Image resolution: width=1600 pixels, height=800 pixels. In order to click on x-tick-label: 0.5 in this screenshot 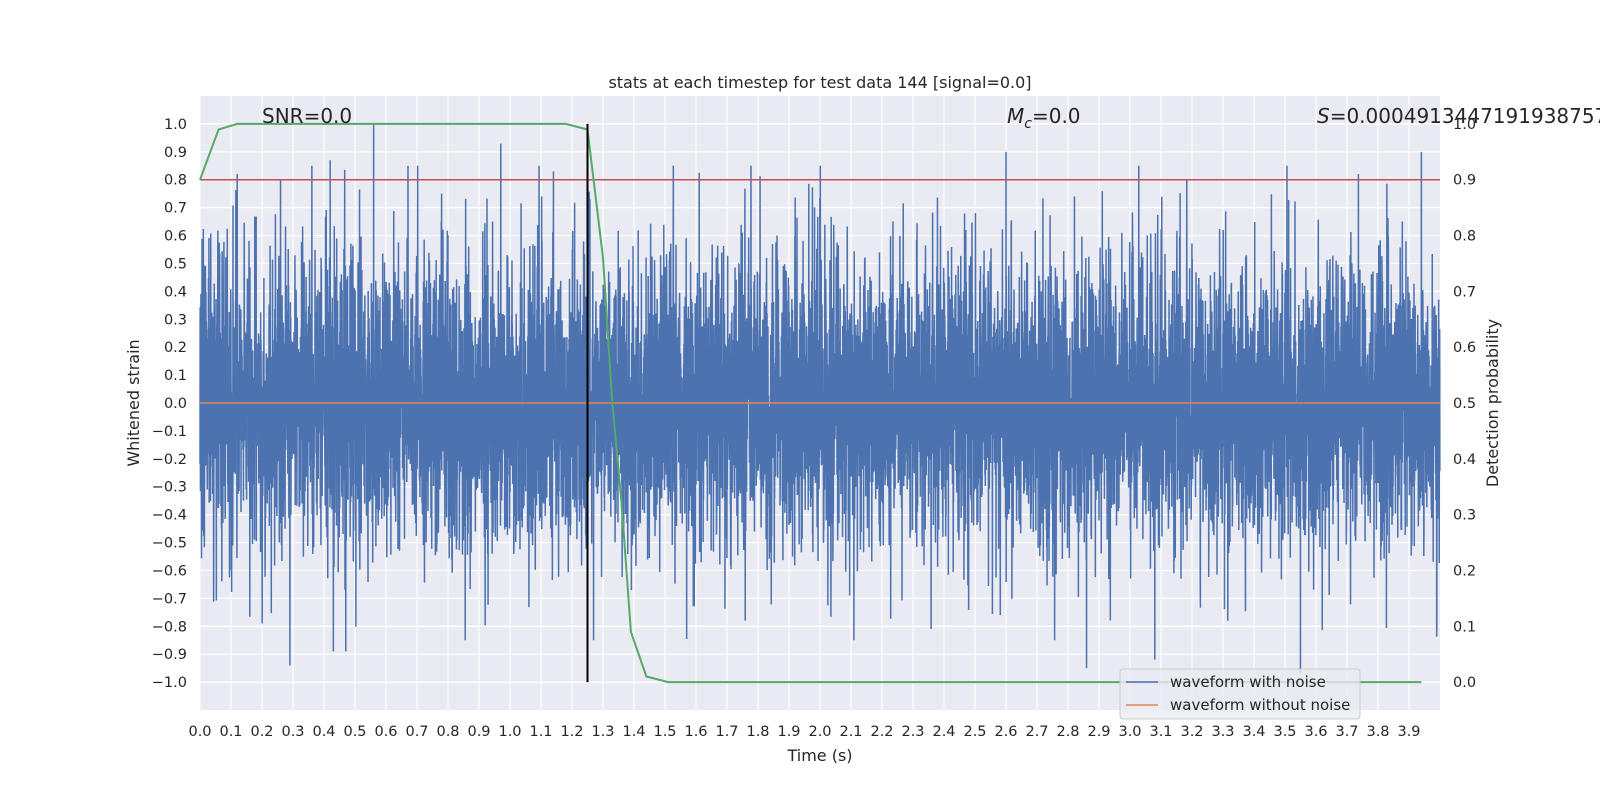, I will do `click(354, 732)`.